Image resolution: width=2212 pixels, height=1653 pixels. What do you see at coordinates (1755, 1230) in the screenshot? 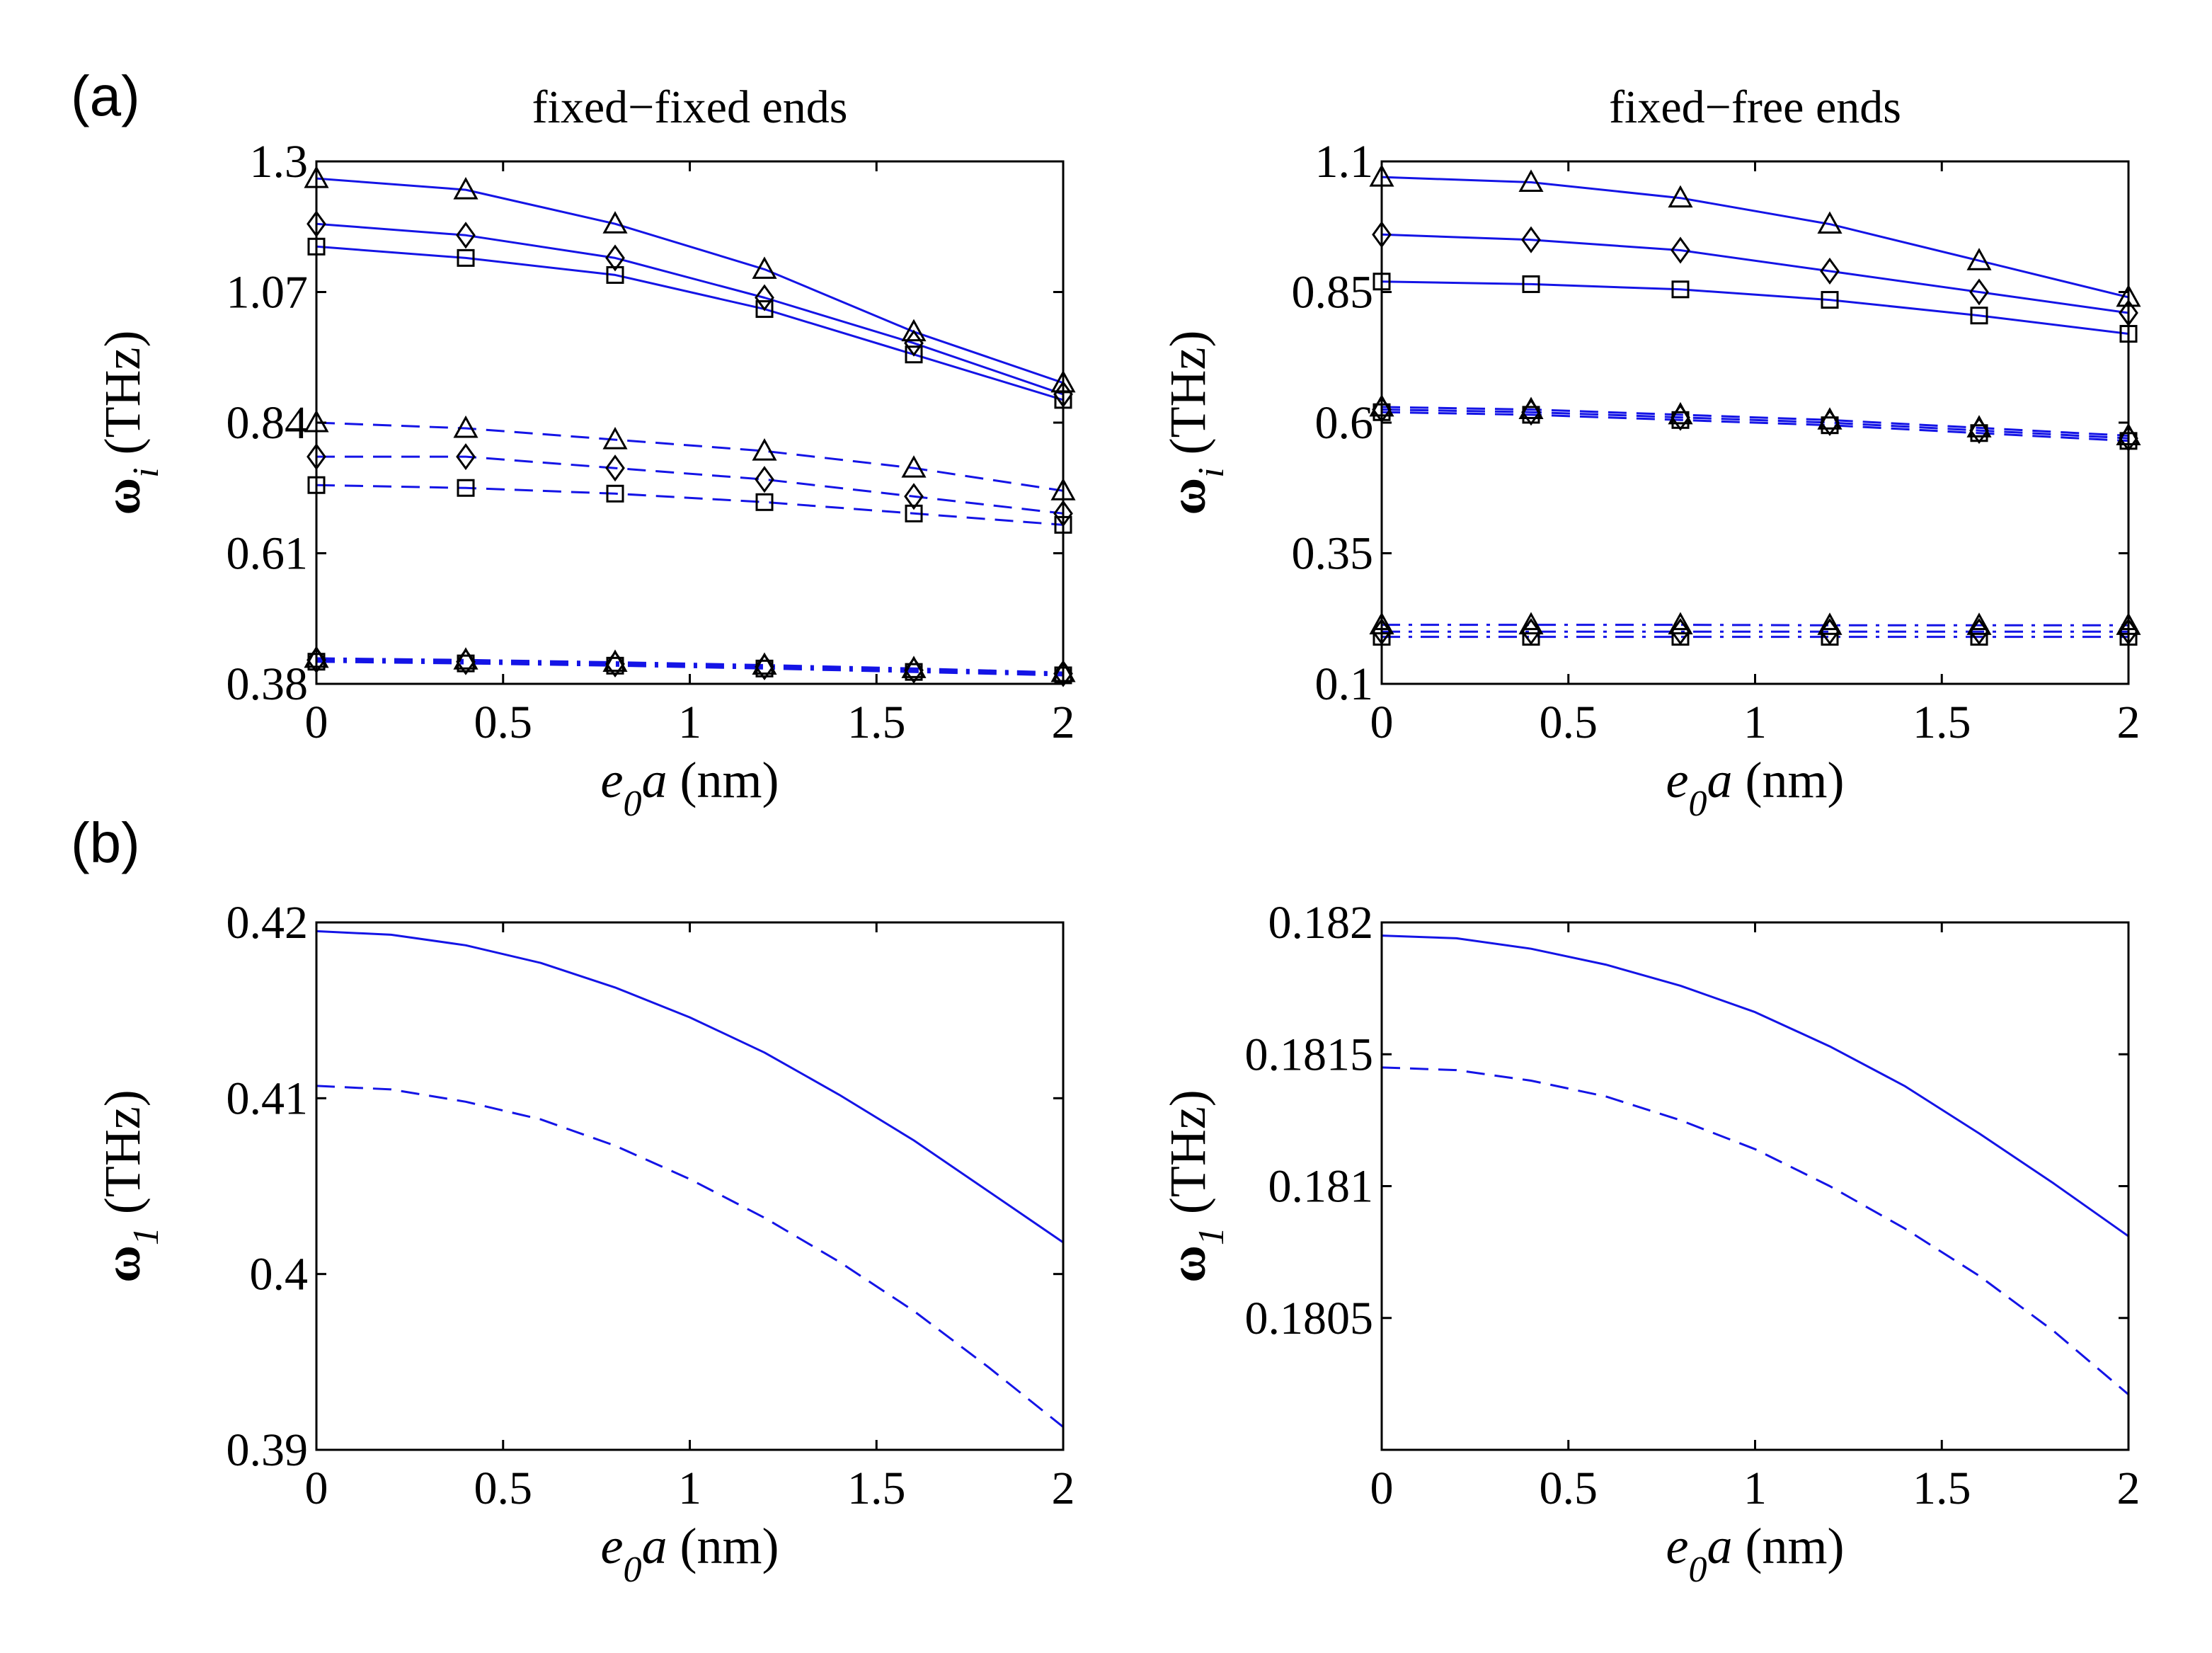
I see `series-line-dash` at bounding box center [1755, 1230].